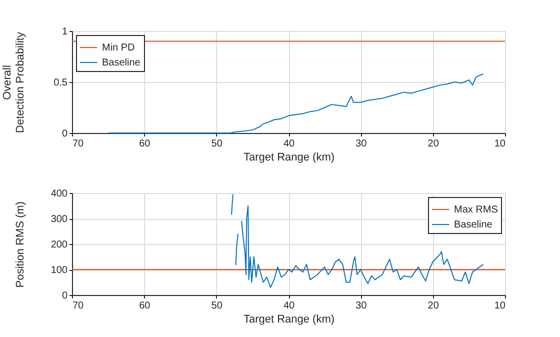 The image size is (560, 337). What do you see at coordinates (14, 82) in the screenshot?
I see `y-axis-title: Overall Detection Probability` at bounding box center [14, 82].